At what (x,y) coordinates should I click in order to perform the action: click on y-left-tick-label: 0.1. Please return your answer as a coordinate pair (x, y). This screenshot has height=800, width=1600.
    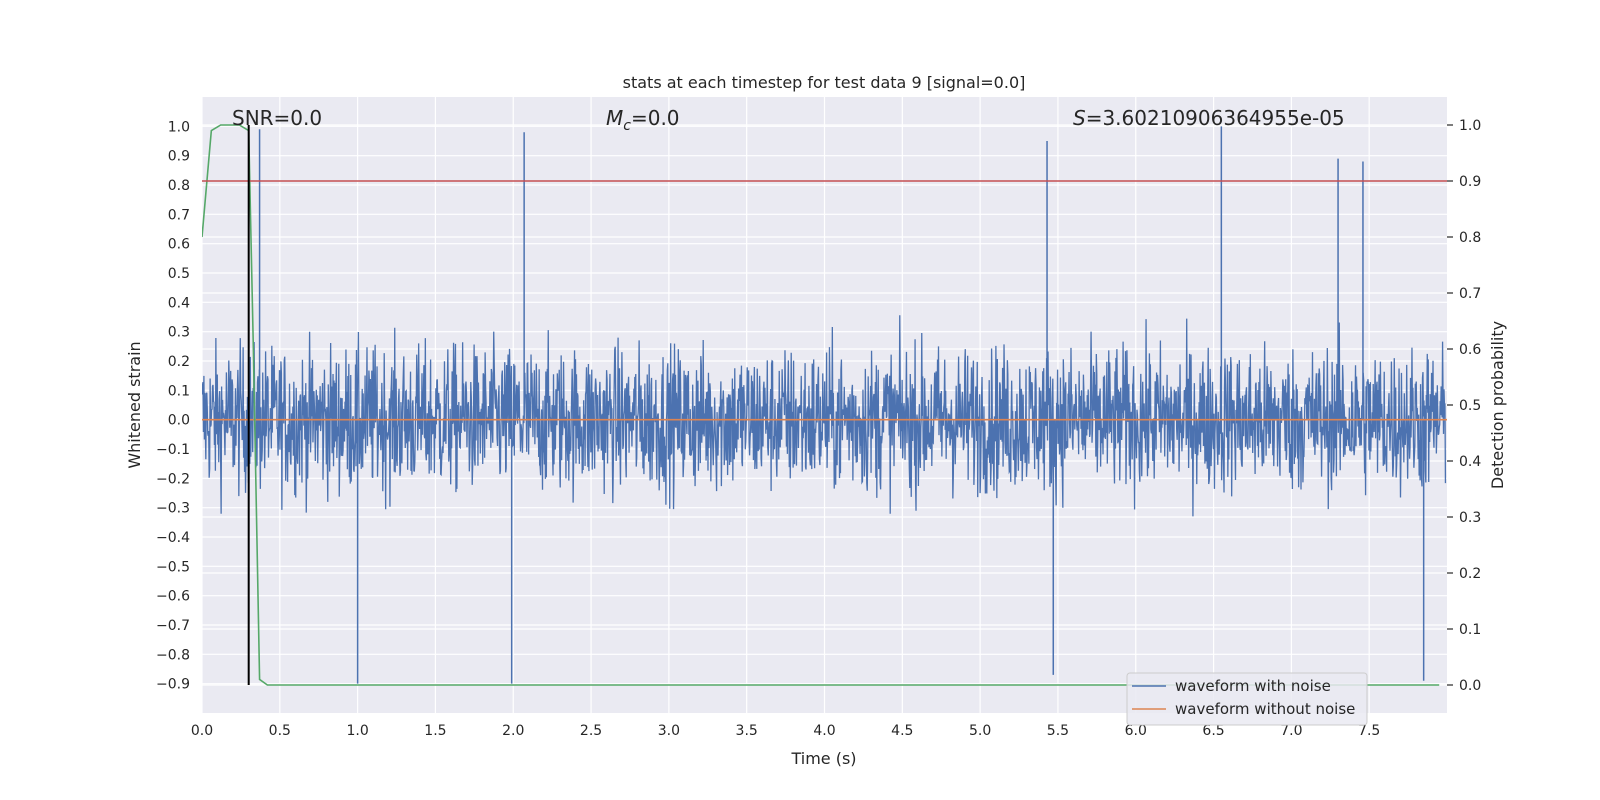
    Looking at the image, I should click on (179, 391).